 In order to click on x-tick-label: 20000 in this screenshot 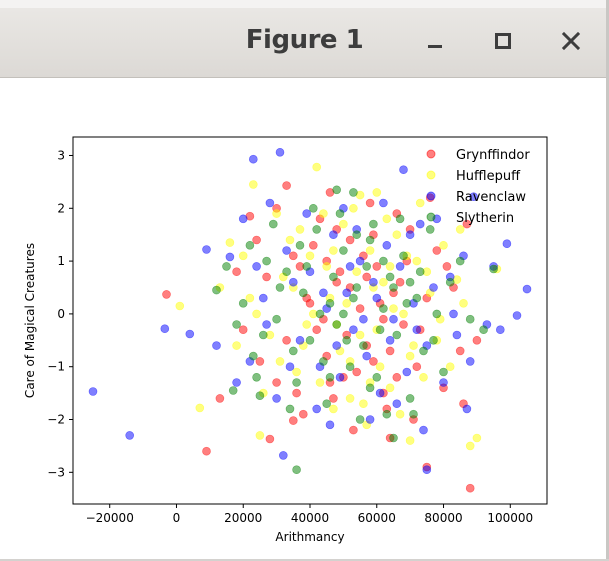, I will do `click(243, 518)`.